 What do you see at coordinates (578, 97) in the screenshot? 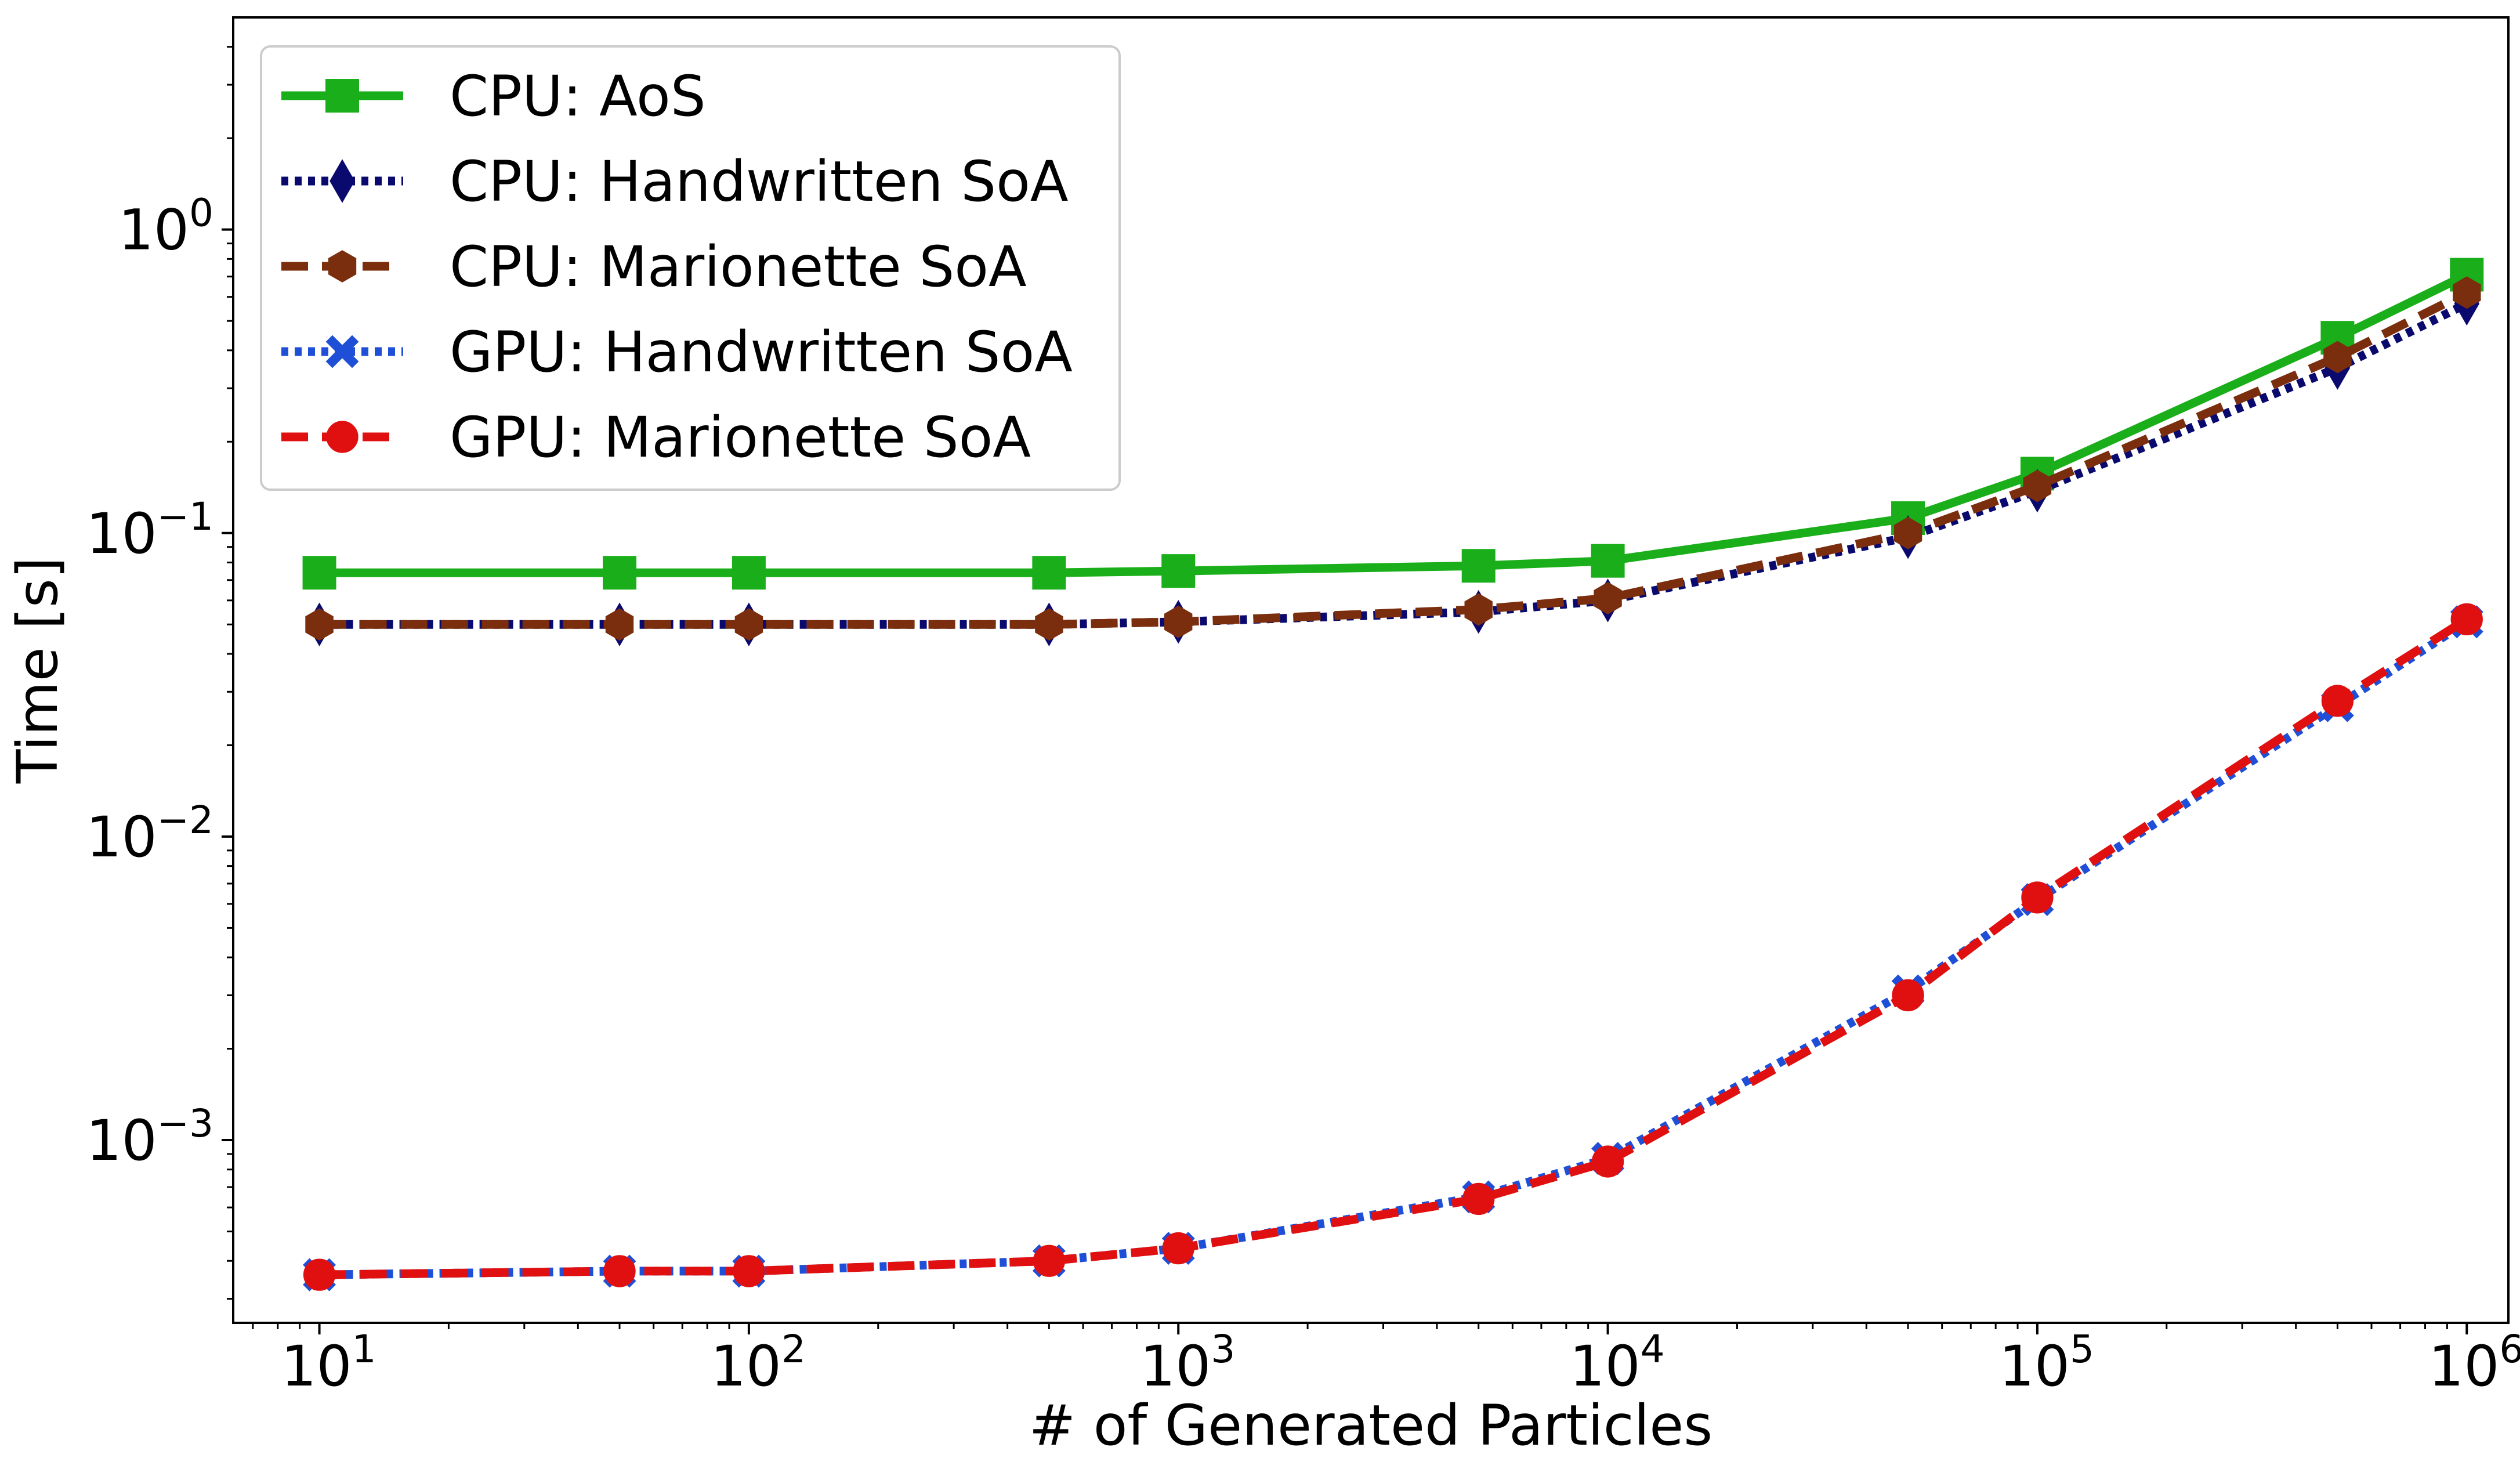
I see `legend-label: CPU: AoS` at bounding box center [578, 97].